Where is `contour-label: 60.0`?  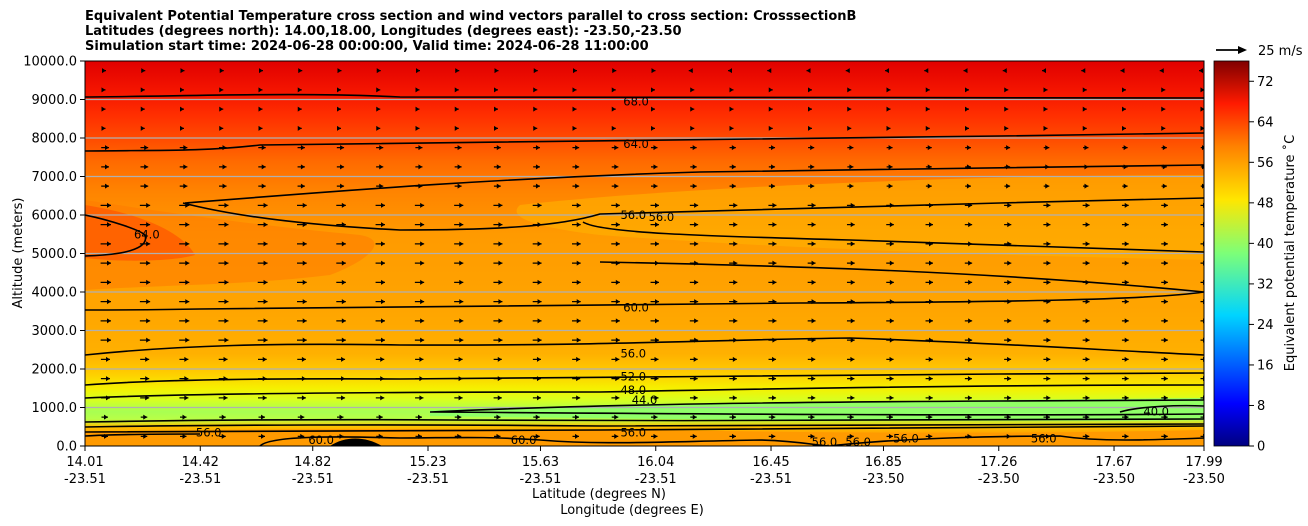
contour-label: 60.0 is located at coordinates (524, 439).